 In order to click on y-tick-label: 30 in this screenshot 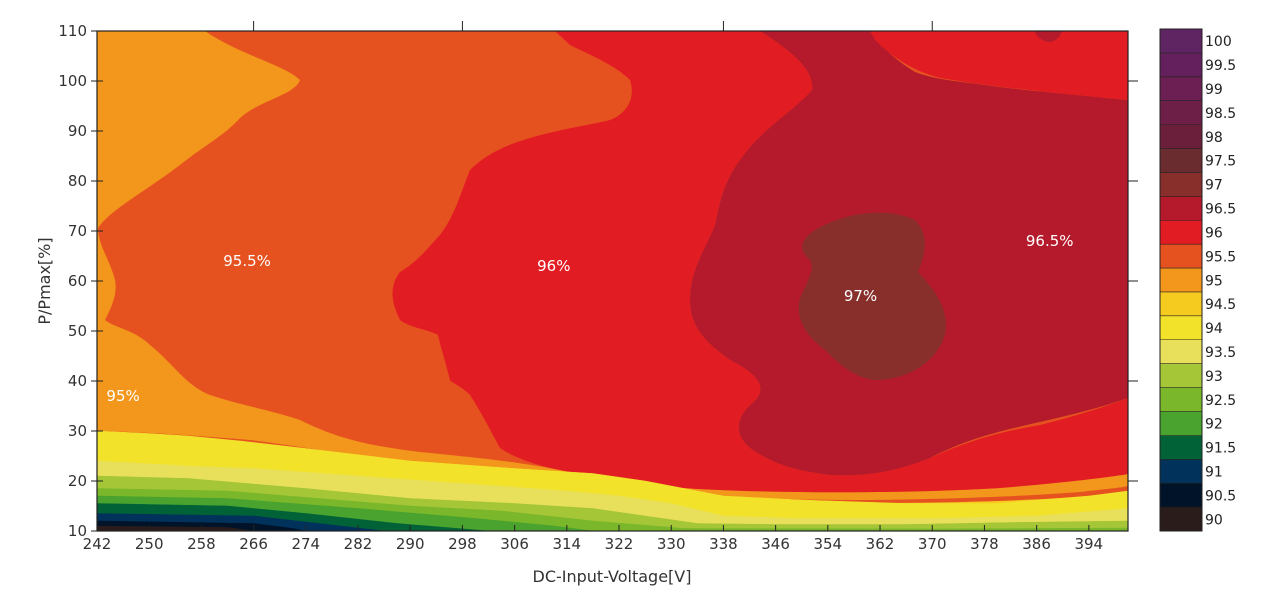, I will do `click(77, 431)`.